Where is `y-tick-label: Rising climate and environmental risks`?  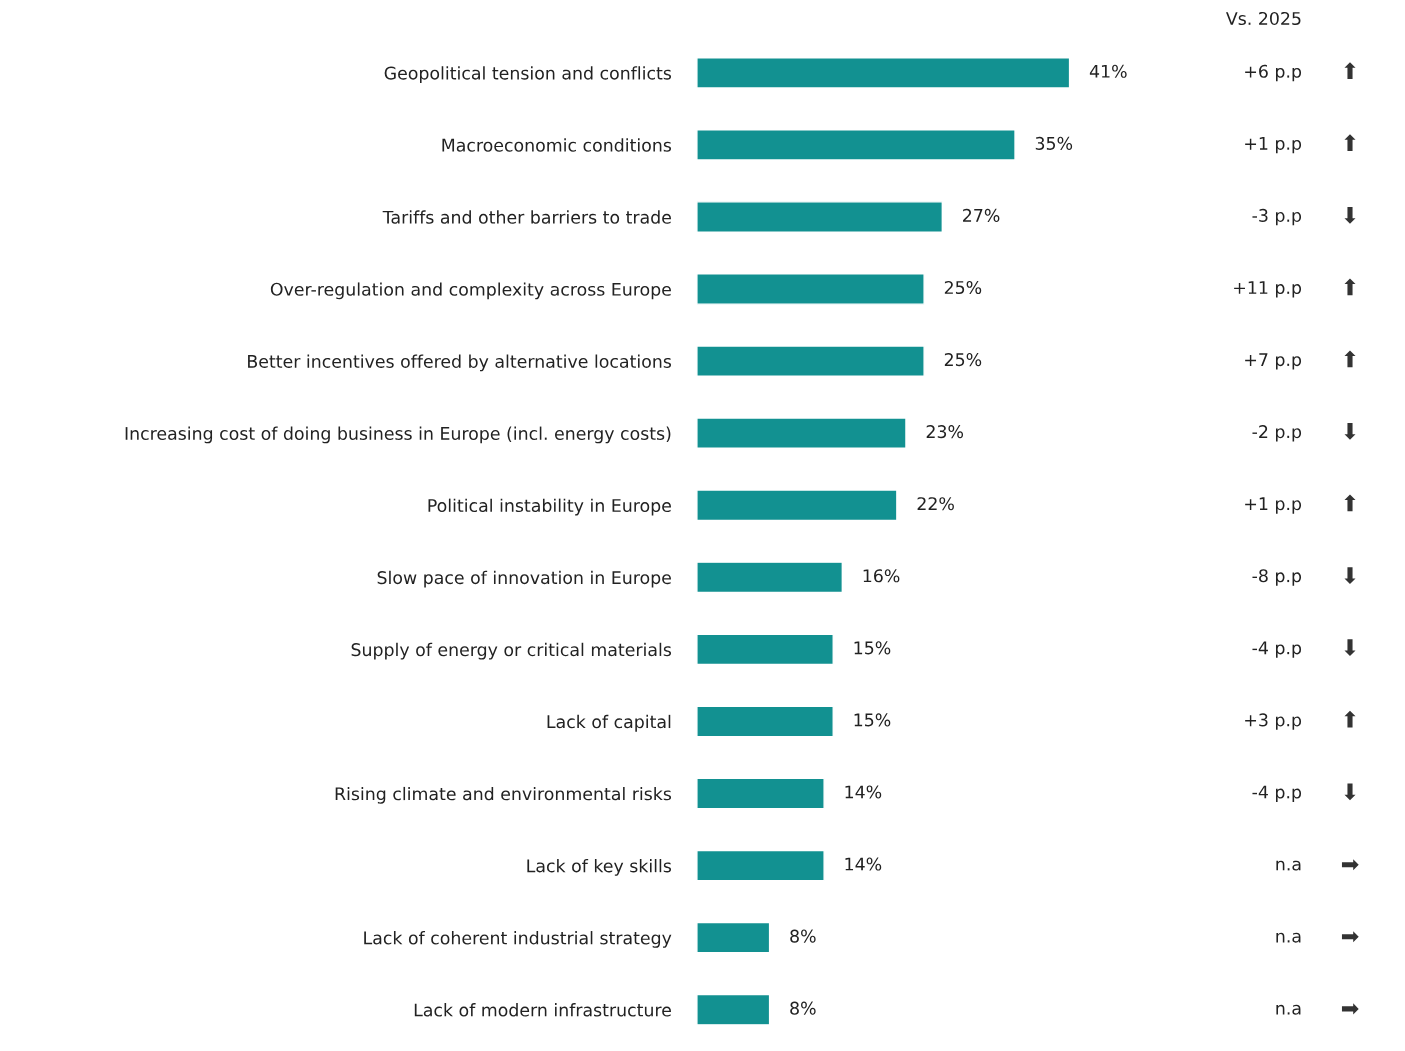
y-tick-label: Rising climate and environmental risks is located at coordinates (503, 795).